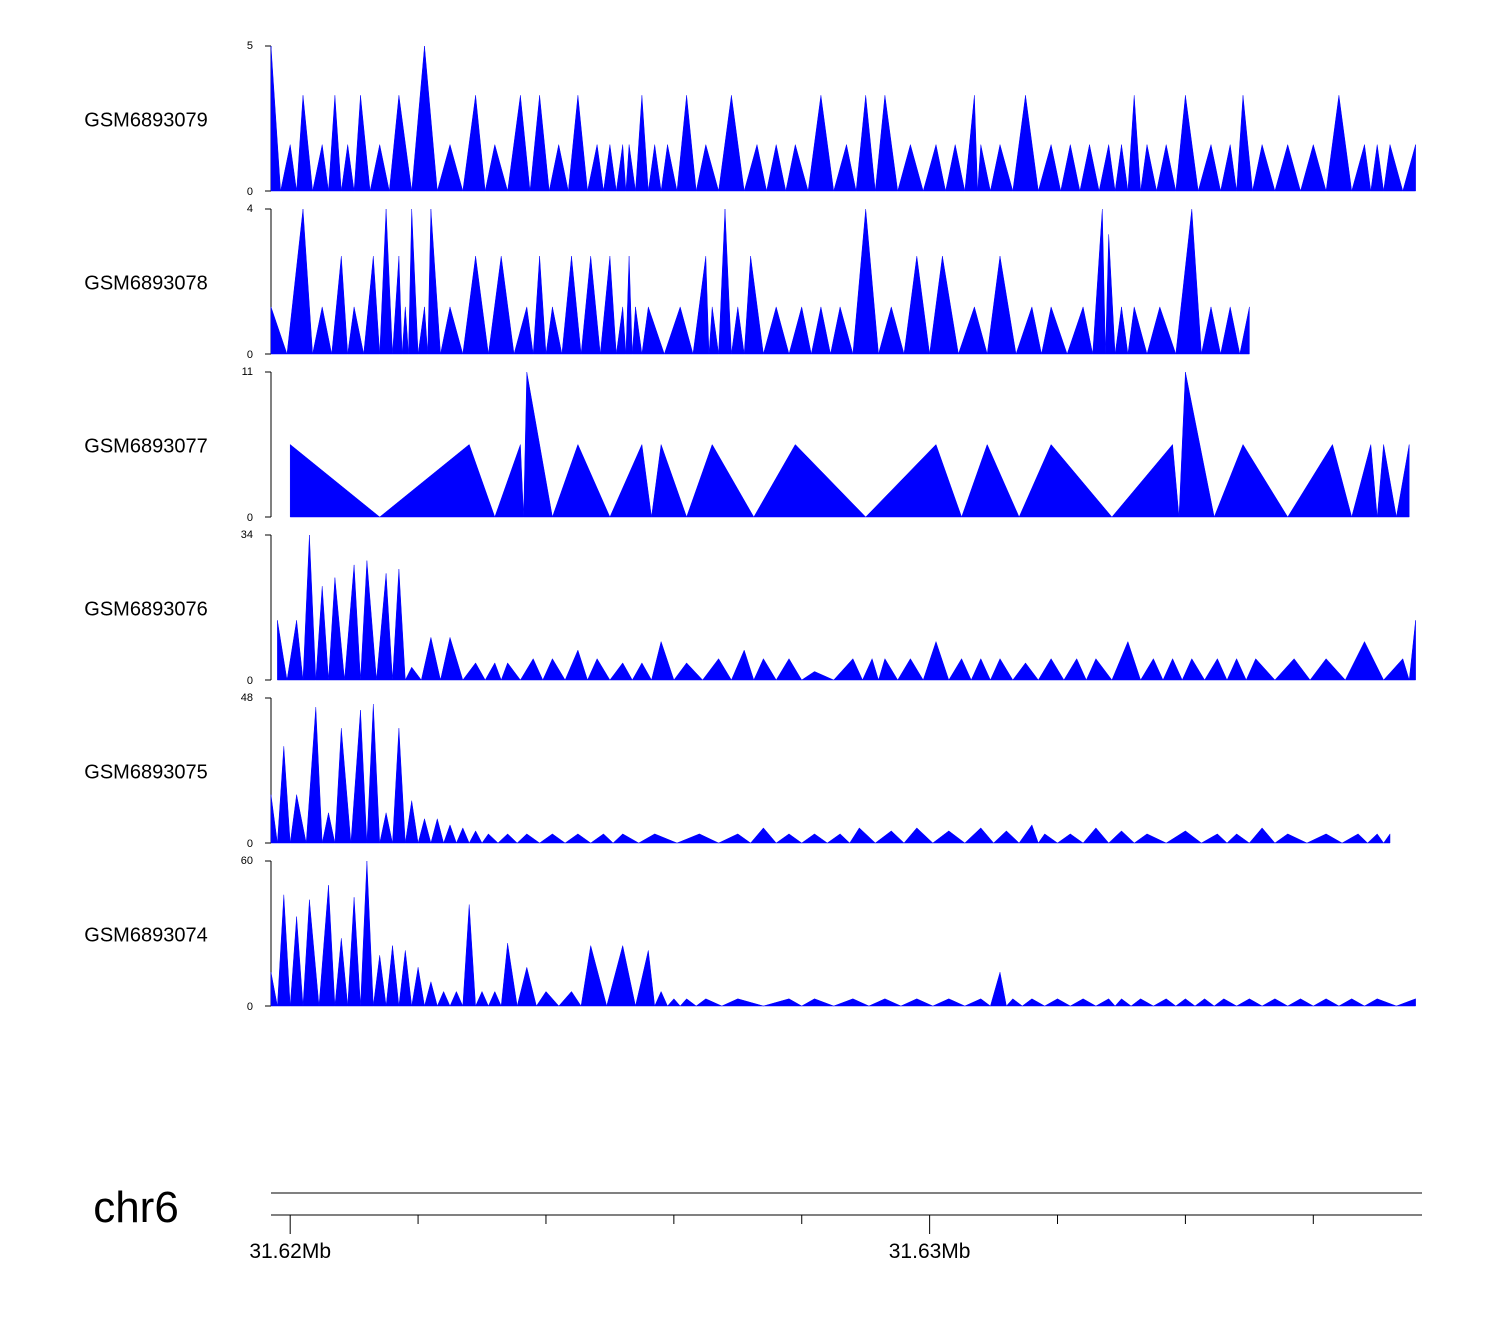 The height and width of the screenshot is (1320, 1500). What do you see at coordinates (136, 1207) in the screenshot?
I see `chromosome-label: chr6` at bounding box center [136, 1207].